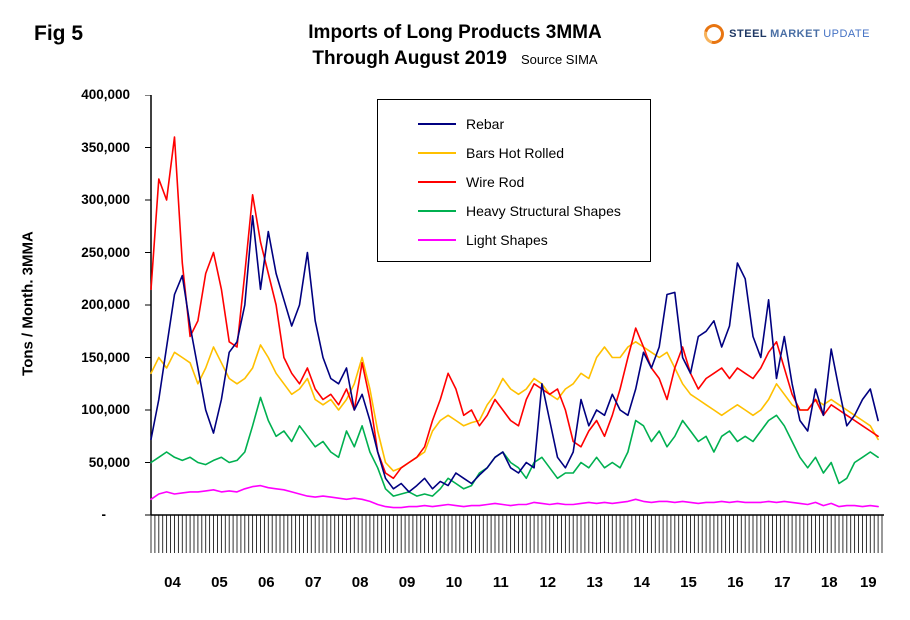 Image resolution: width=910 pixels, height=620 pixels. What do you see at coordinates (437, 239) in the screenshot?
I see `legend-line-swatch-light-shapes` at bounding box center [437, 239].